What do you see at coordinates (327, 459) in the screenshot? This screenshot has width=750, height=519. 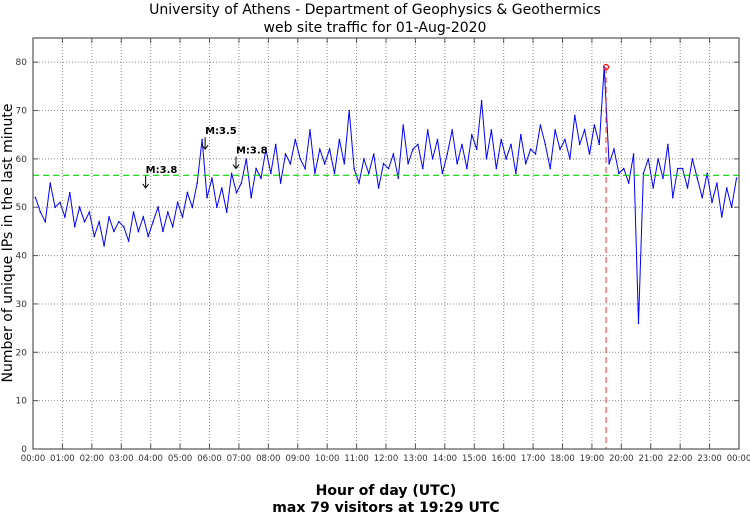 I see `x-tick-label: 10:00` at bounding box center [327, 459].